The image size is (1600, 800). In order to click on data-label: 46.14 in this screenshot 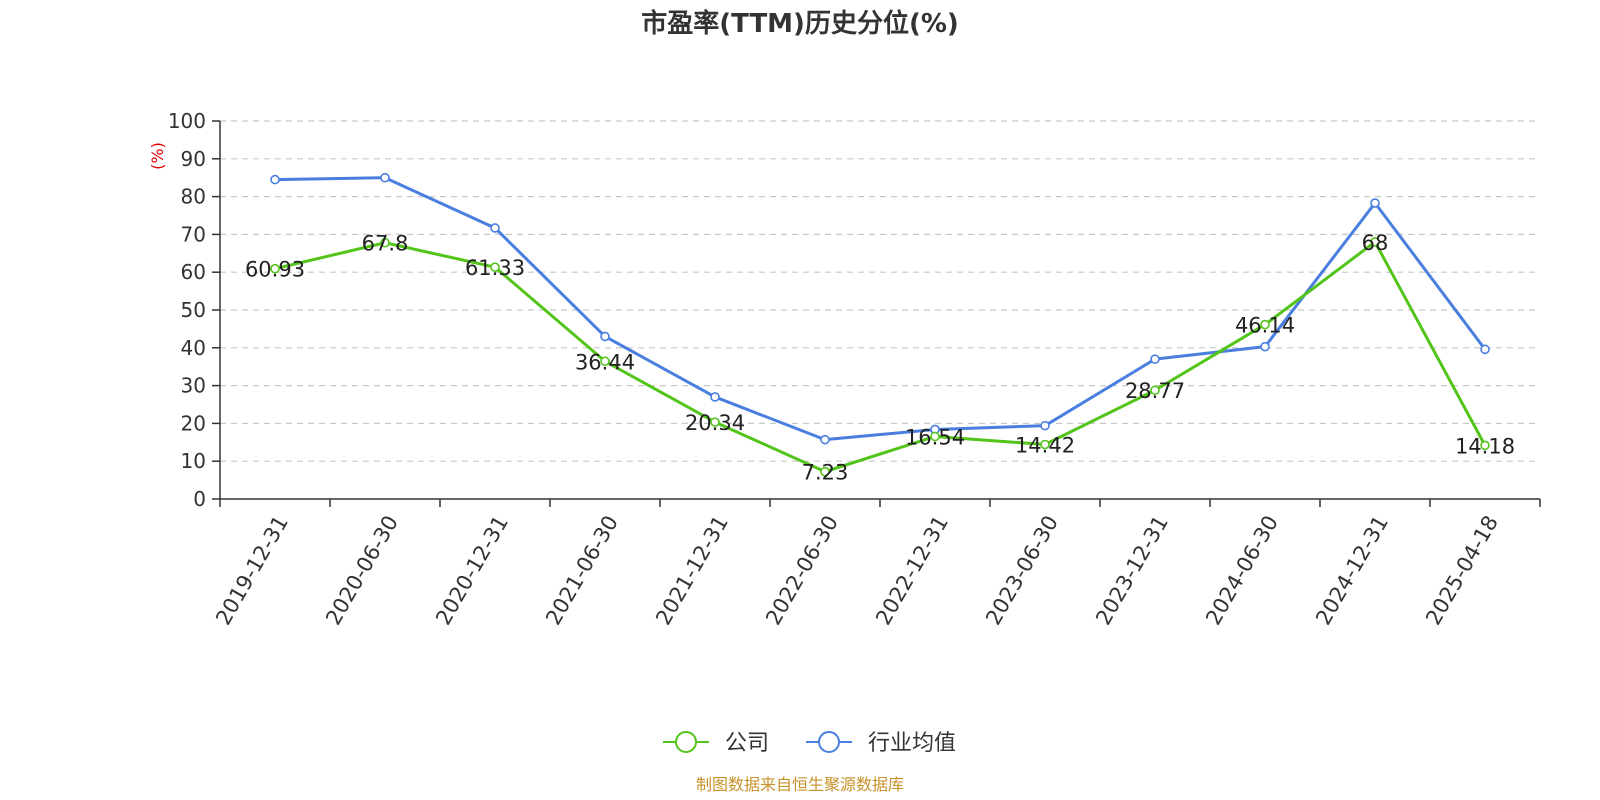, I will do `click(1265, 326)`.